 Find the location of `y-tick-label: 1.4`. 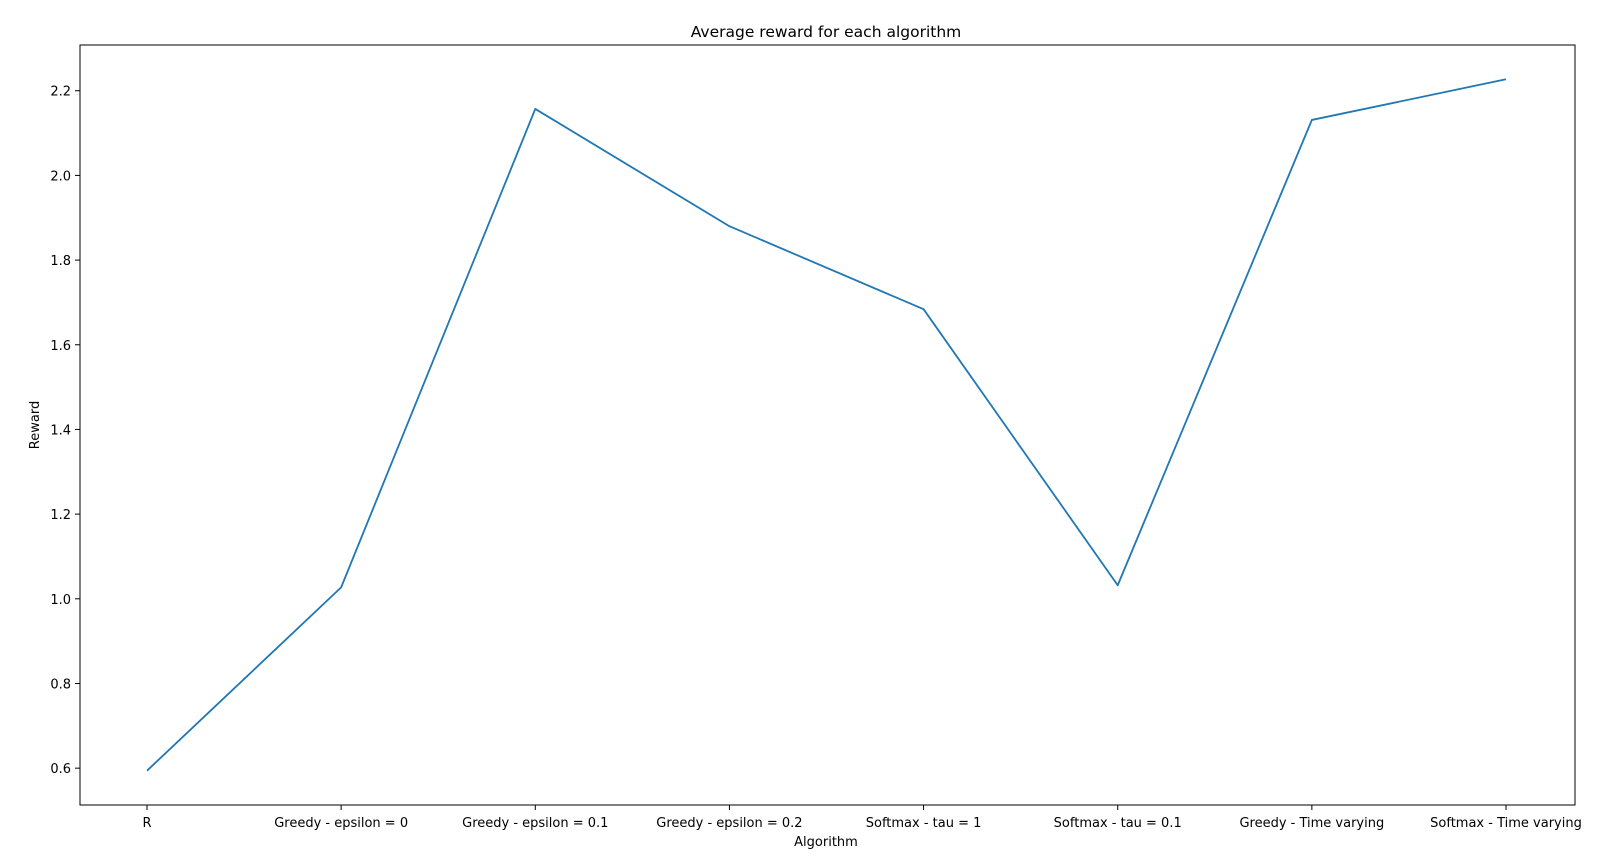

y-tick-label: 1.4 is located at coordinates (60, 430).